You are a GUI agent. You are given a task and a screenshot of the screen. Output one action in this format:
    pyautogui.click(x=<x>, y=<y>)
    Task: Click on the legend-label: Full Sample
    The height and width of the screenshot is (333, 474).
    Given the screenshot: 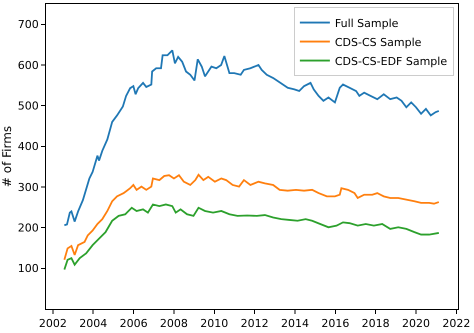 What is the action you would take?
    pyautogui.click(x=366, y=23)
    